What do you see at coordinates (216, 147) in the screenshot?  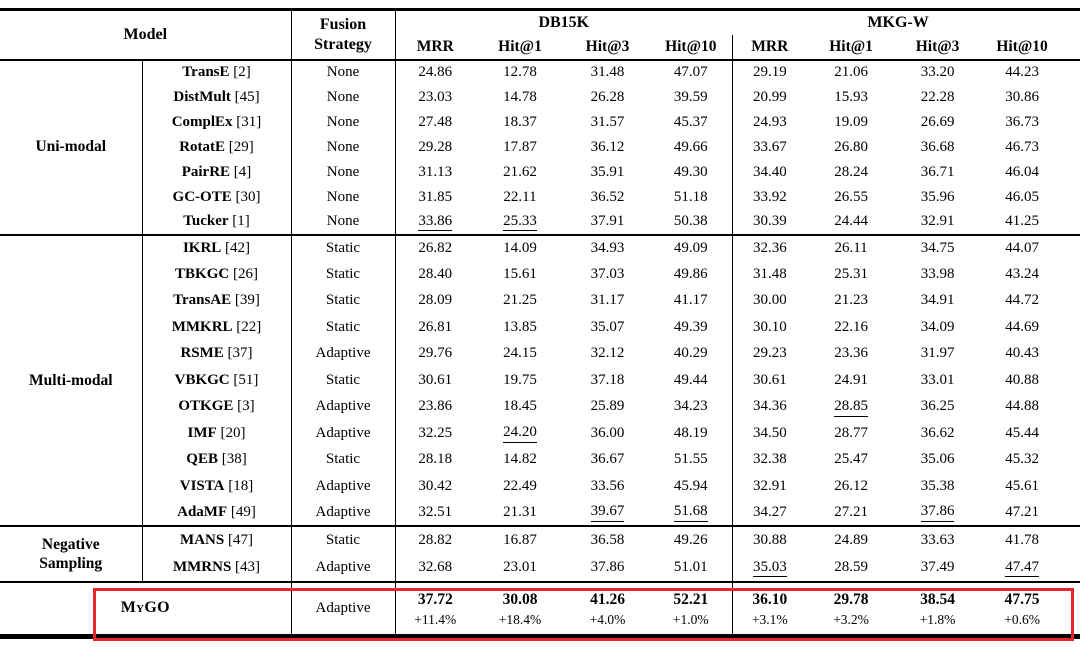 I see `model-name: RotatE [29]` at bounding box center [216, 147].